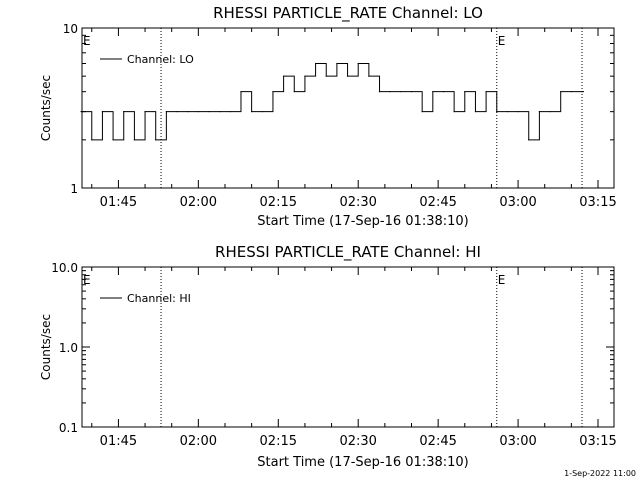  Describe the element at coordinates (600, 473) in the screenshot. I see `footer-timestamp: 1-Sep-2022 11:00` at that location.